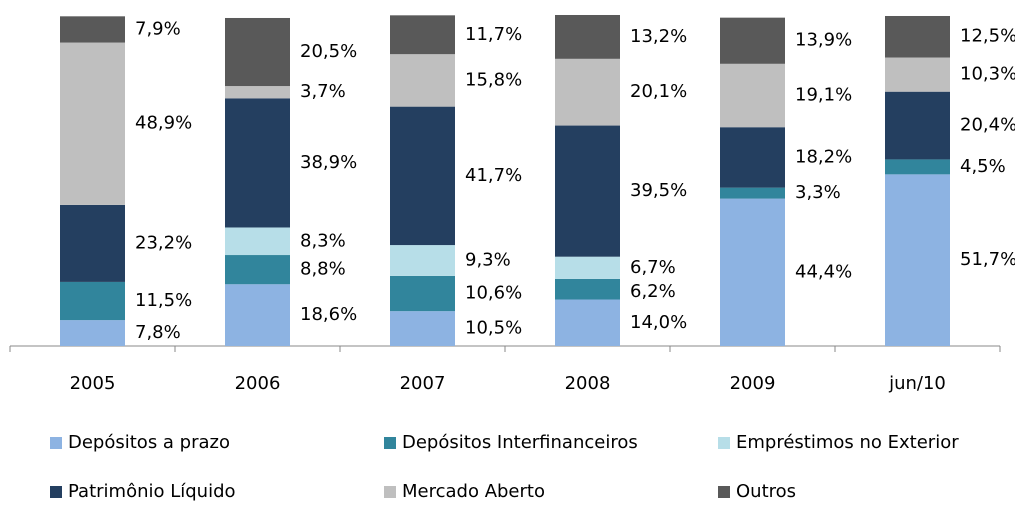 This screenshot has width=1015, height=508. What do you see at coordinates (823, 271) in the screenshot?
I see `value-label: 44,4%` at bounding box center [823, 271].